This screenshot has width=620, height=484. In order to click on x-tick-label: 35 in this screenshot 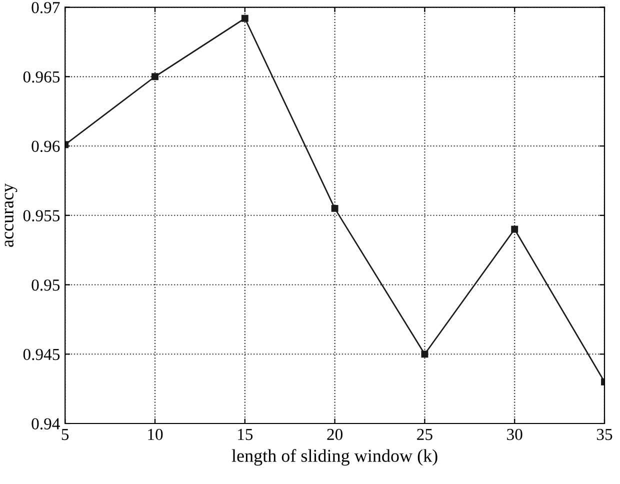, I will do `click(604, 434)`.